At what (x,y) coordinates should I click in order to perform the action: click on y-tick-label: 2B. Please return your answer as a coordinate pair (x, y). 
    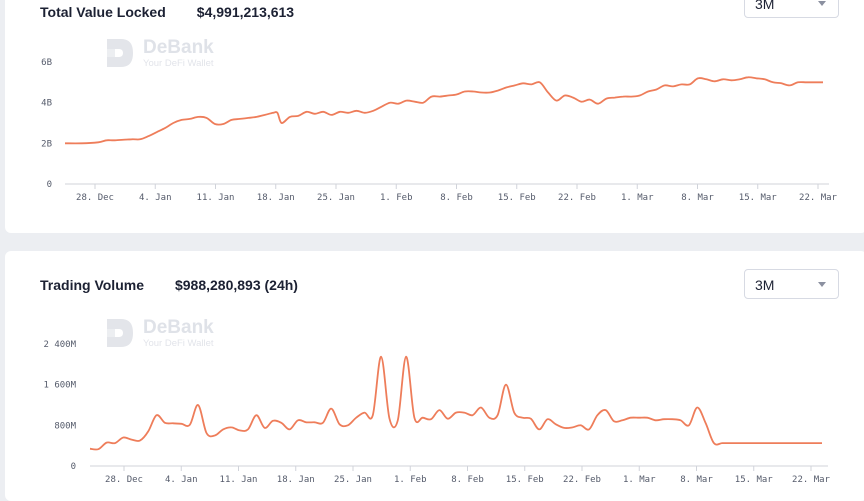
    Looking at the image, I should click on (46, 144).